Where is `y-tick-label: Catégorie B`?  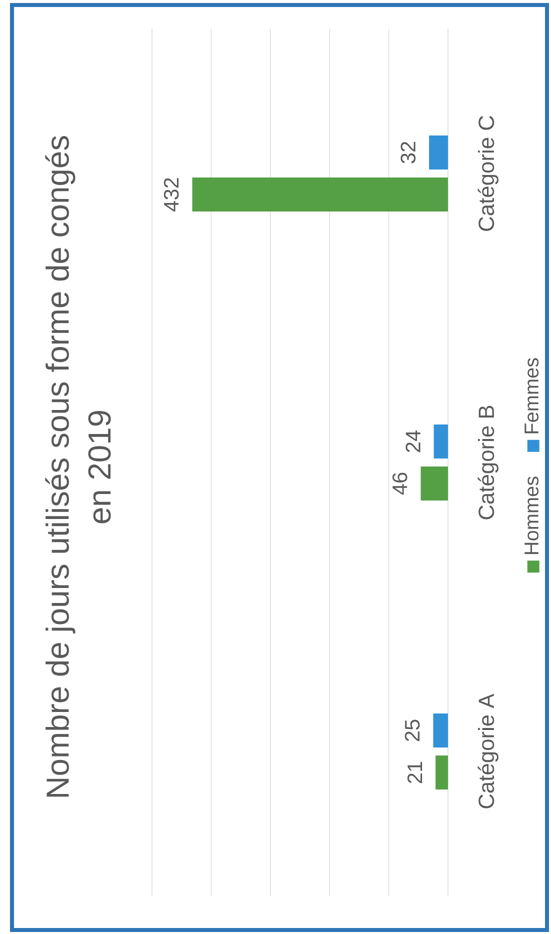
y-tick-label: Catégorie B is located at coordinates (488, 463).